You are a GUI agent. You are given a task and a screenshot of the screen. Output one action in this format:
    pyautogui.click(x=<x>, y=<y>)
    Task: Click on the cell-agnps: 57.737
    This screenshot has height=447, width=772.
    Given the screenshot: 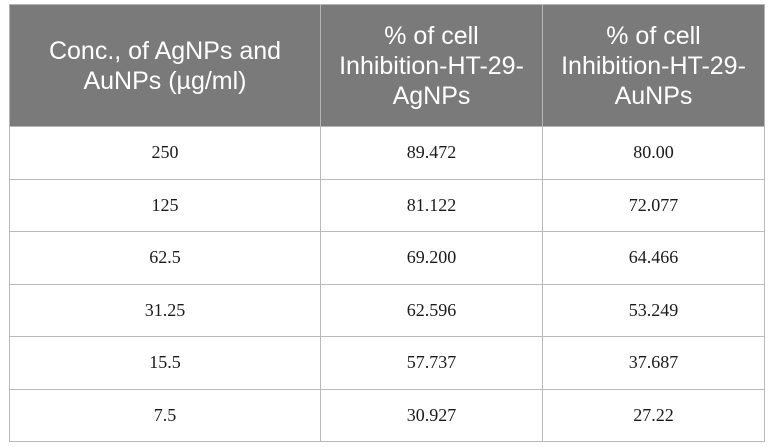 What is the action you would take?
    pyautogui.click(x=431, y=363)
    